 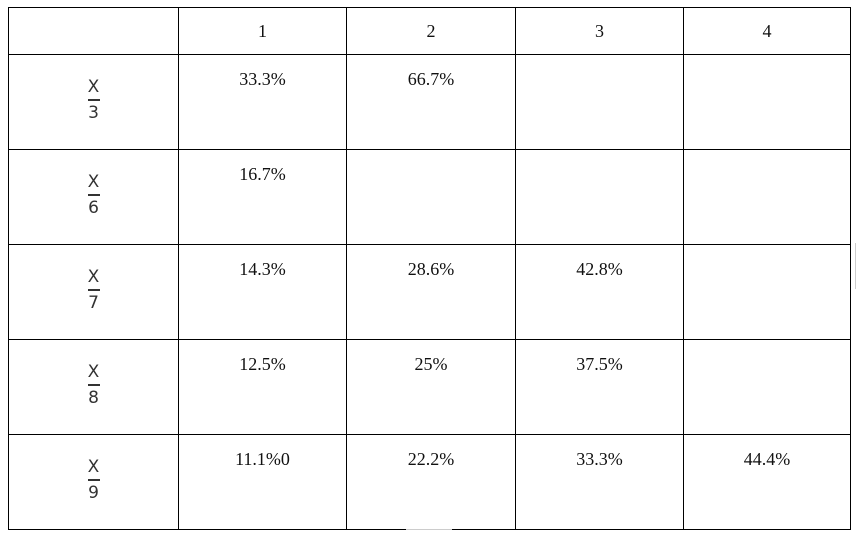 What do you see at coordinates (767, 31) in the screenshot?
I see `header-cell: 4` at bounding box center [767, 31].